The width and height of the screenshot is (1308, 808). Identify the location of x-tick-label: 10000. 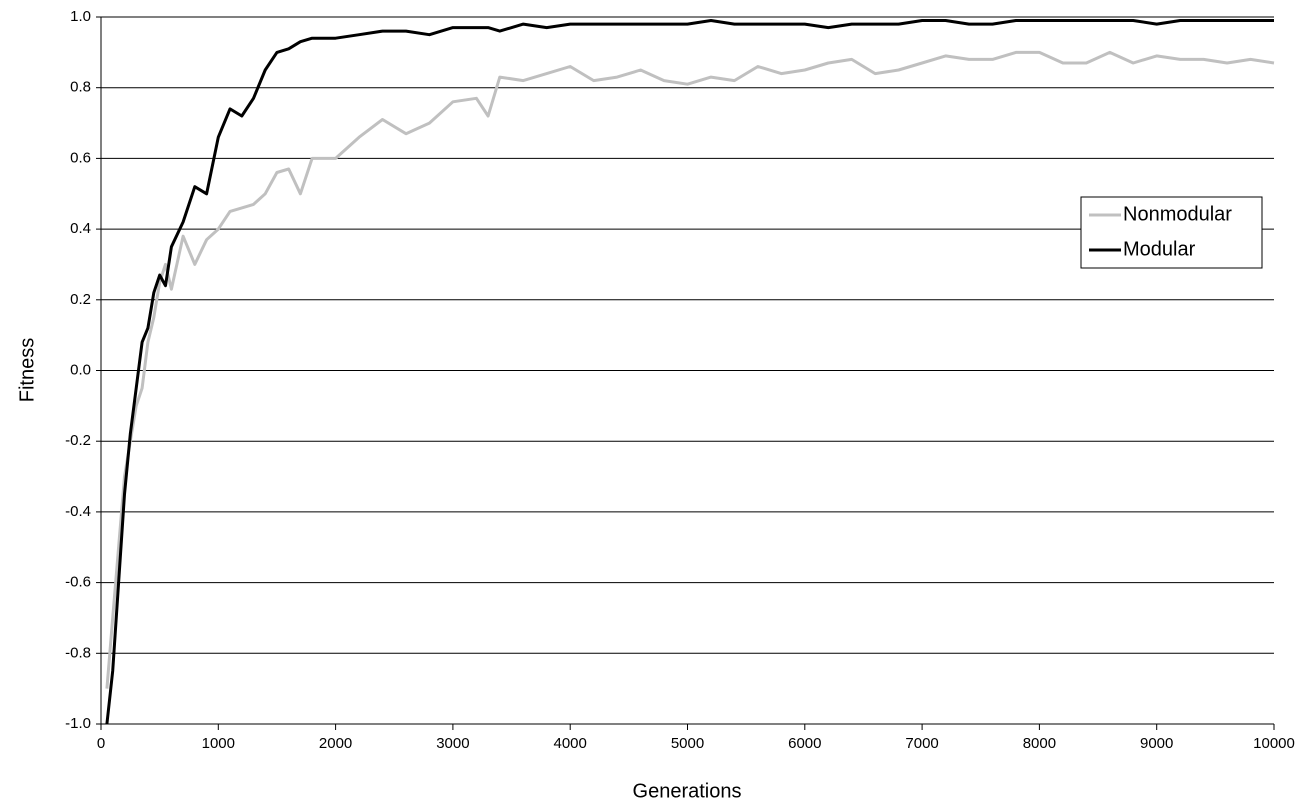
(1274, 743).